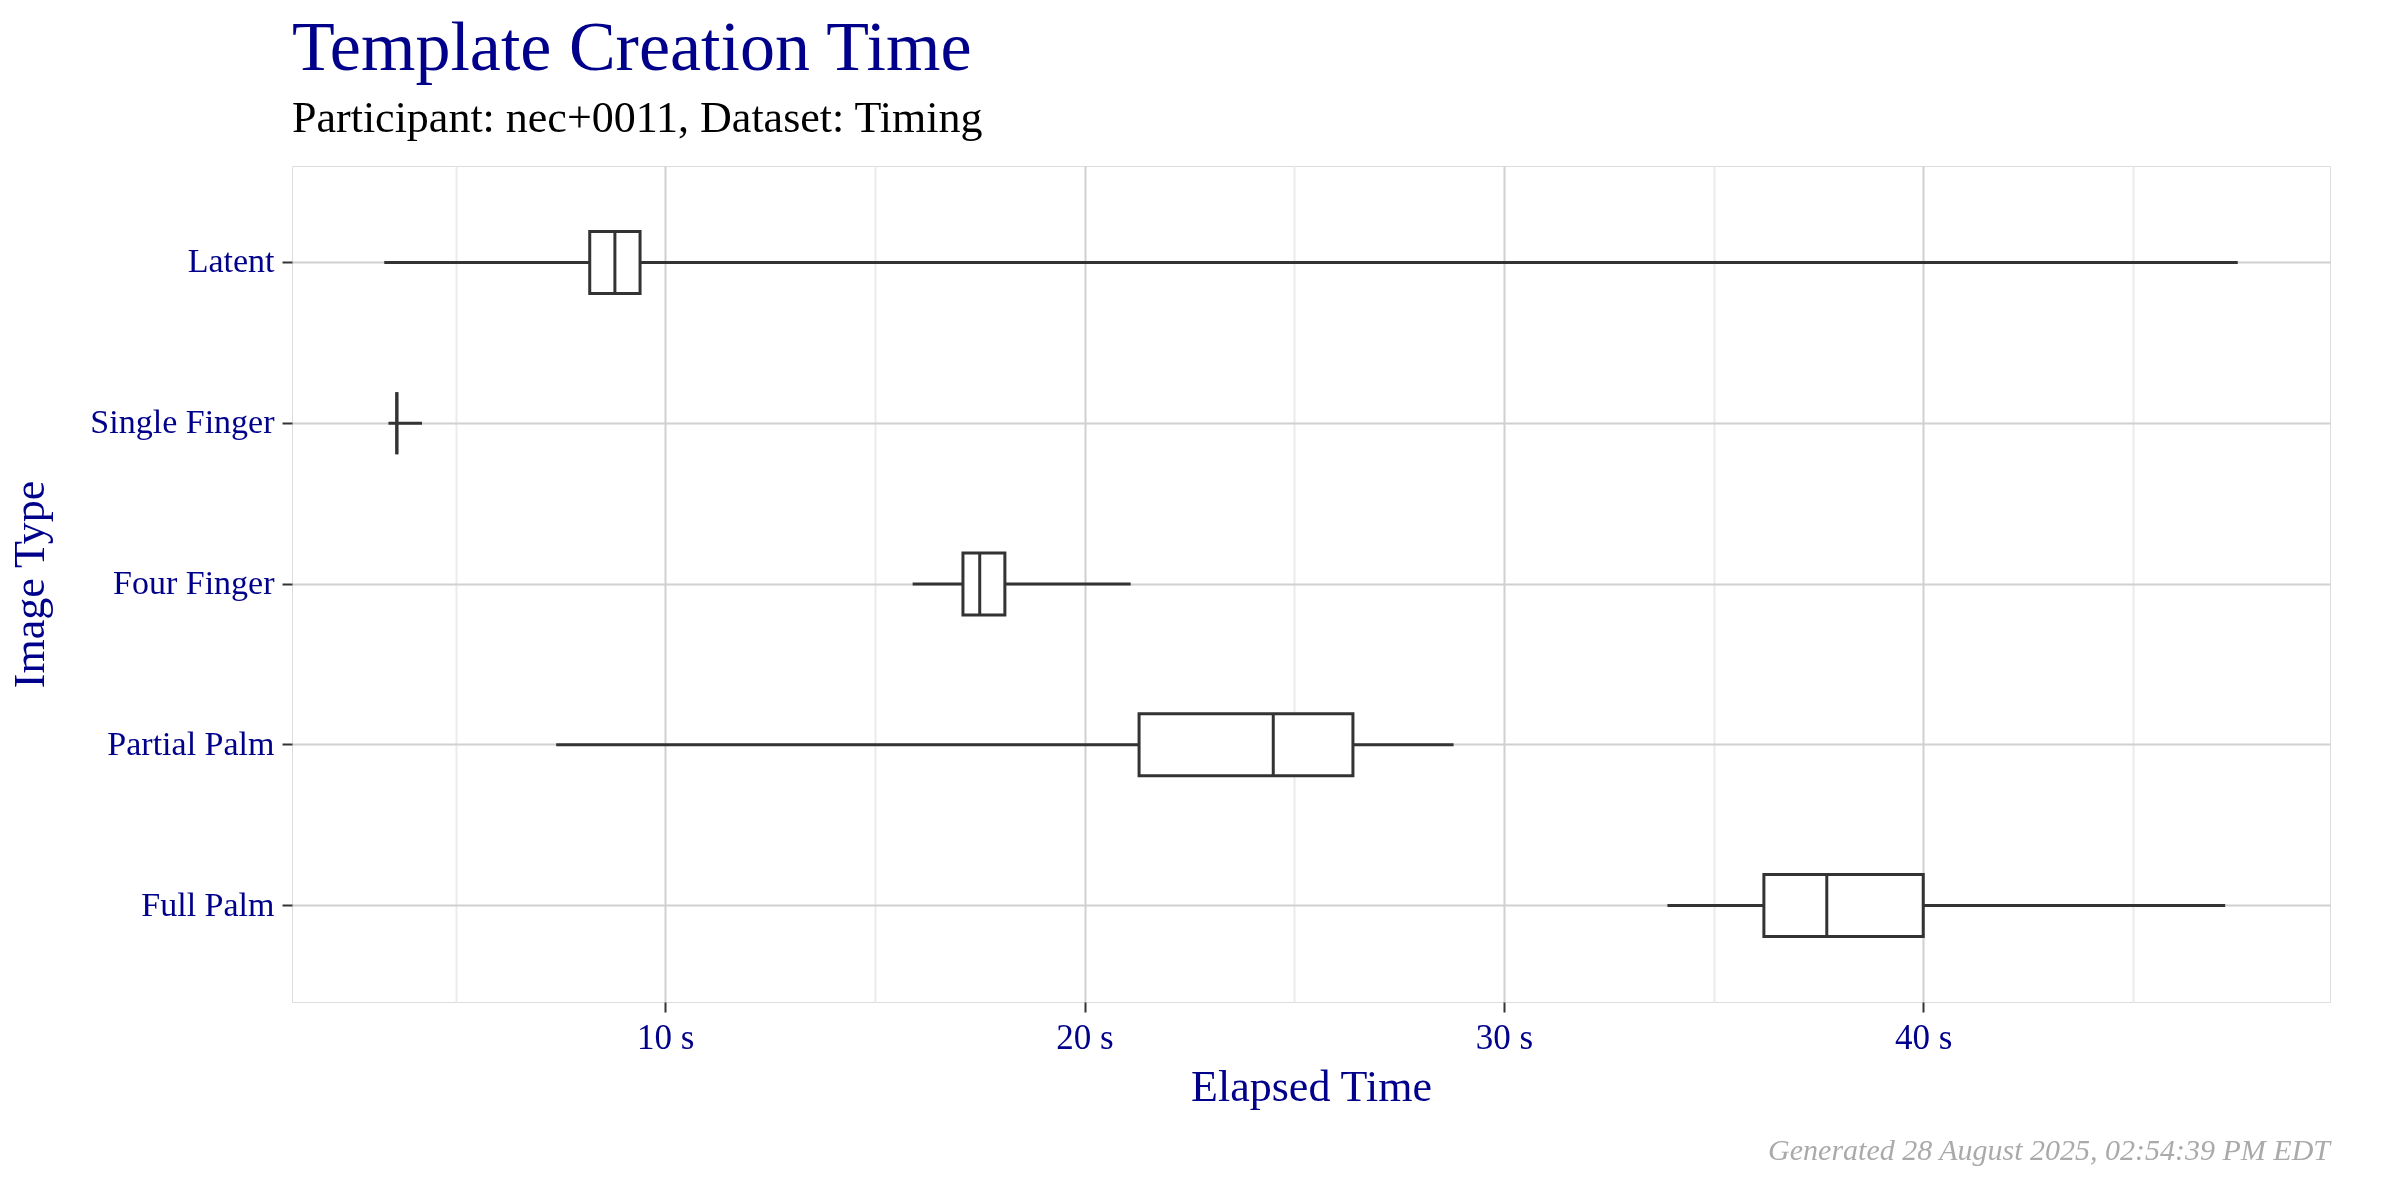 Image resolution: width=2400 pixels, height=1200 pixels. What do you see at coordinates (194, 582) in the screenshot?
I see `y-tick-label: Four Finger` at bounding box center [194, 582].